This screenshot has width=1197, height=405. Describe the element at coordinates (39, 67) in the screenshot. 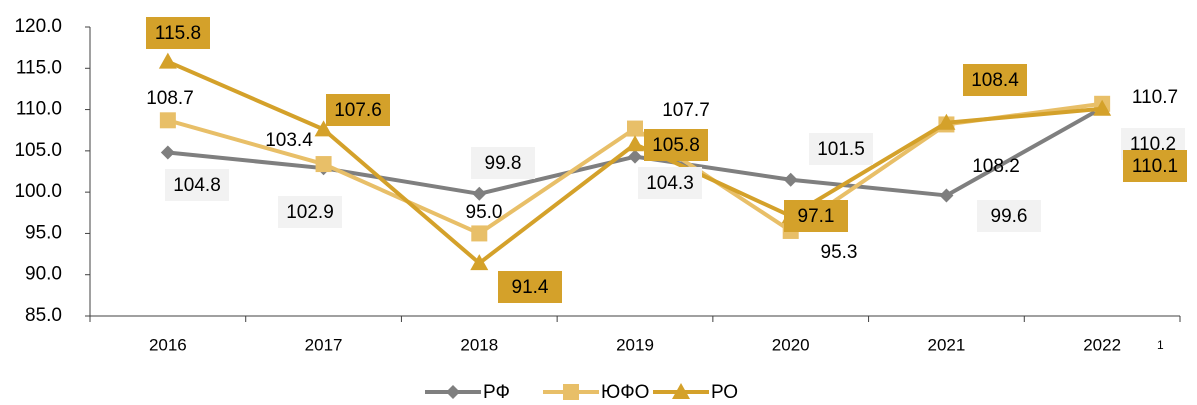

I see `y-tick-label: 115.0` at that location.